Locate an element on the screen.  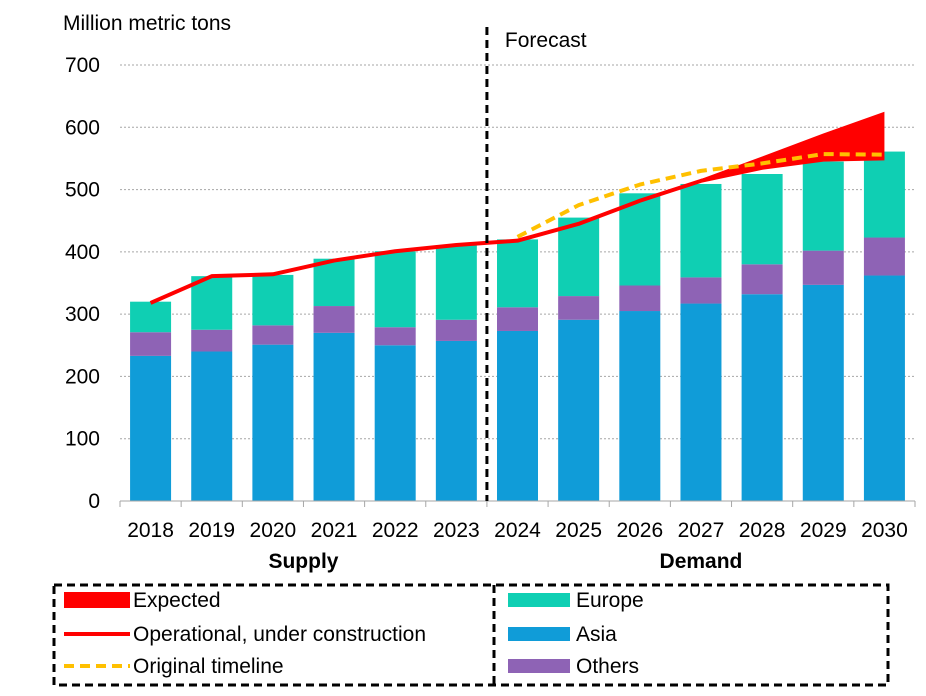
x-tick-label: 2025 is located at coordinates (578, 530).